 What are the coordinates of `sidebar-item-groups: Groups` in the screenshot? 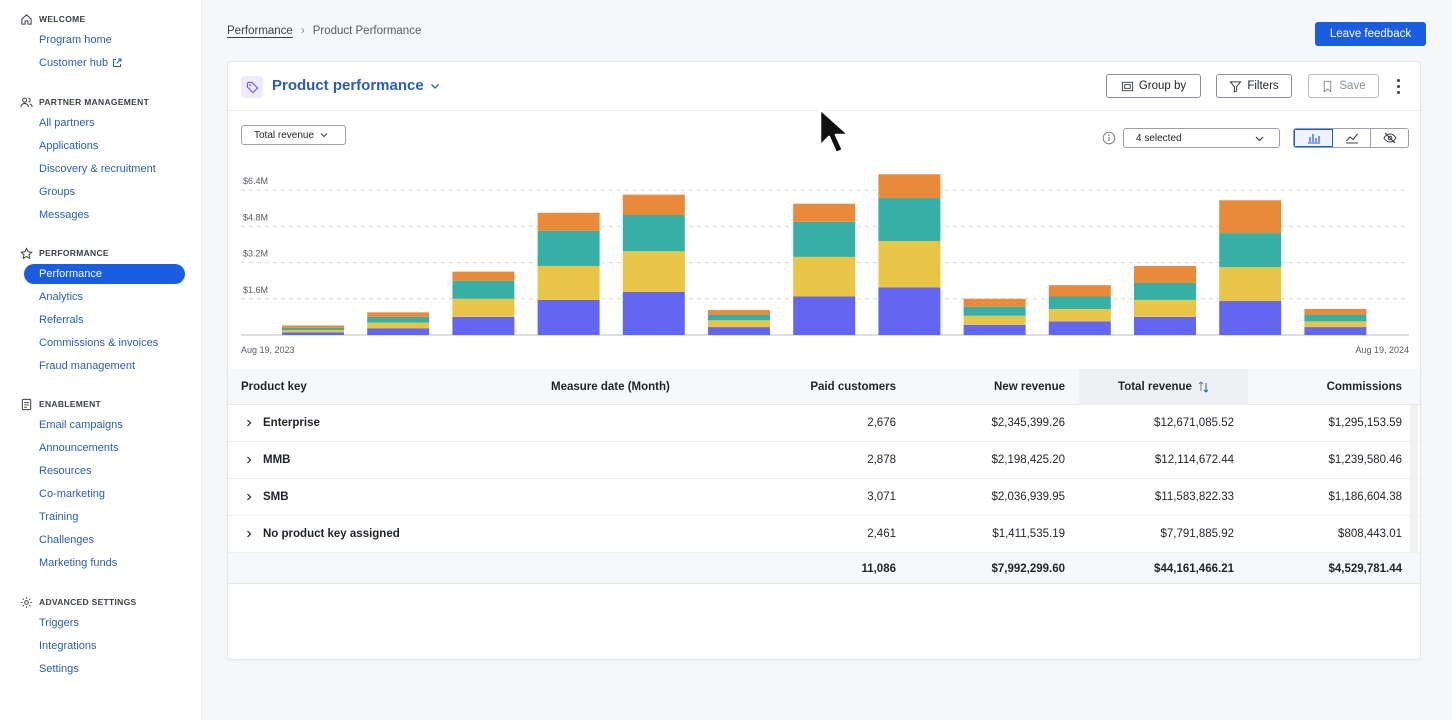 It's located at (57, 192).